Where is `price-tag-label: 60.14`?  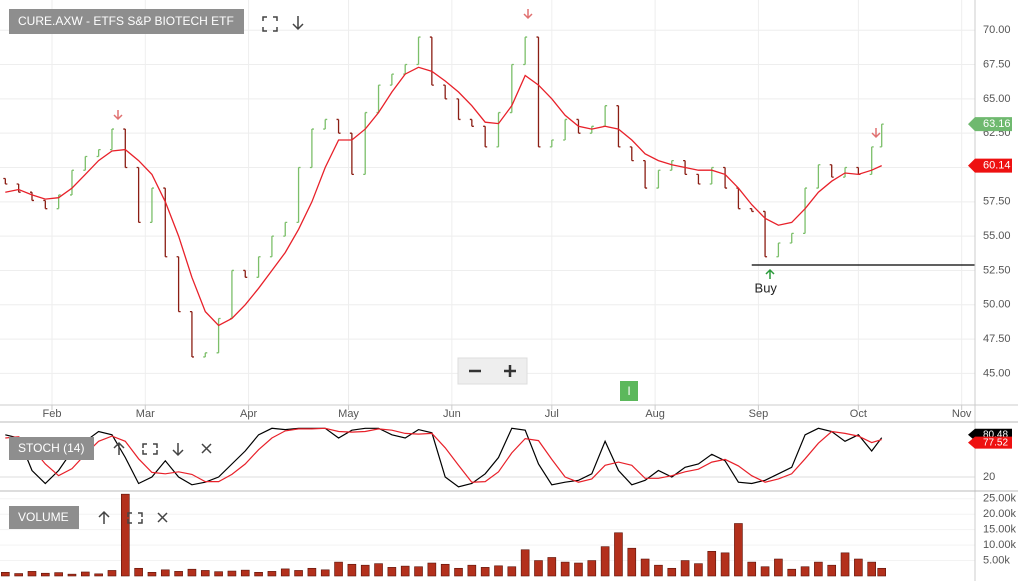
price-tag-label: 60.14 is located at coordinates (997, 165).